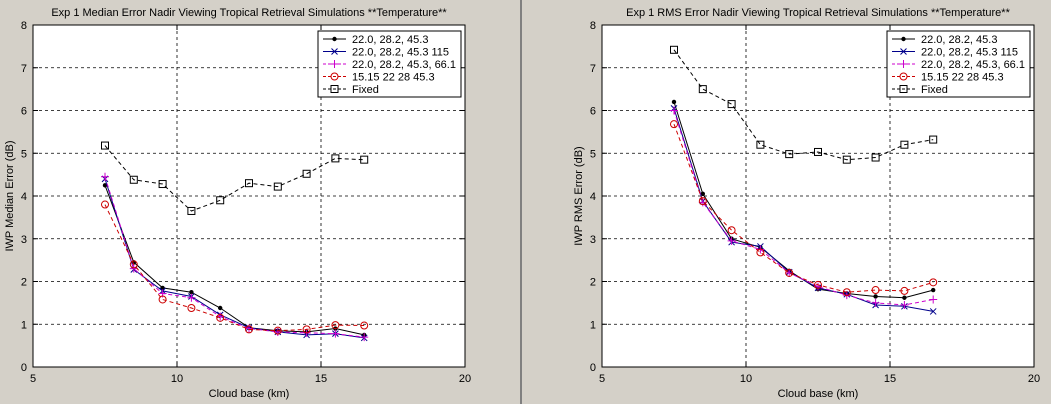 The image size is (1051, 404). Describe the element at coordinates (579, 195) in the screenshot. I see `y-axis-label: IWP RMS Error (dB)` at that location.